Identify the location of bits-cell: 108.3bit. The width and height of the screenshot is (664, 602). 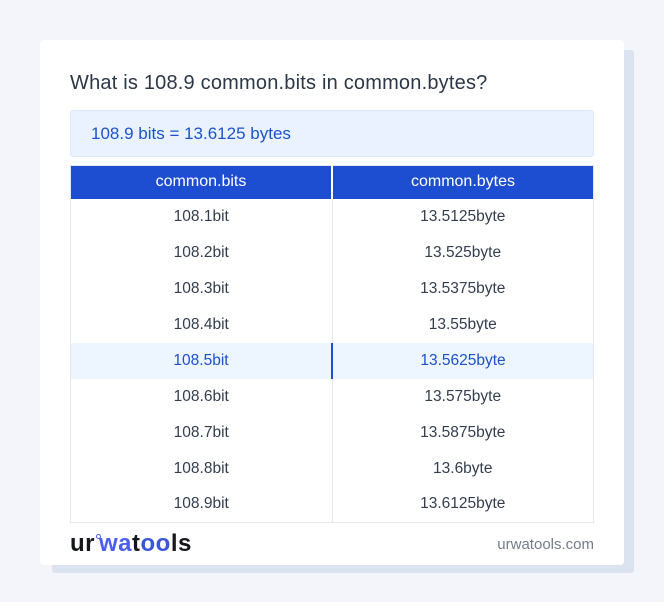
(201, 288).